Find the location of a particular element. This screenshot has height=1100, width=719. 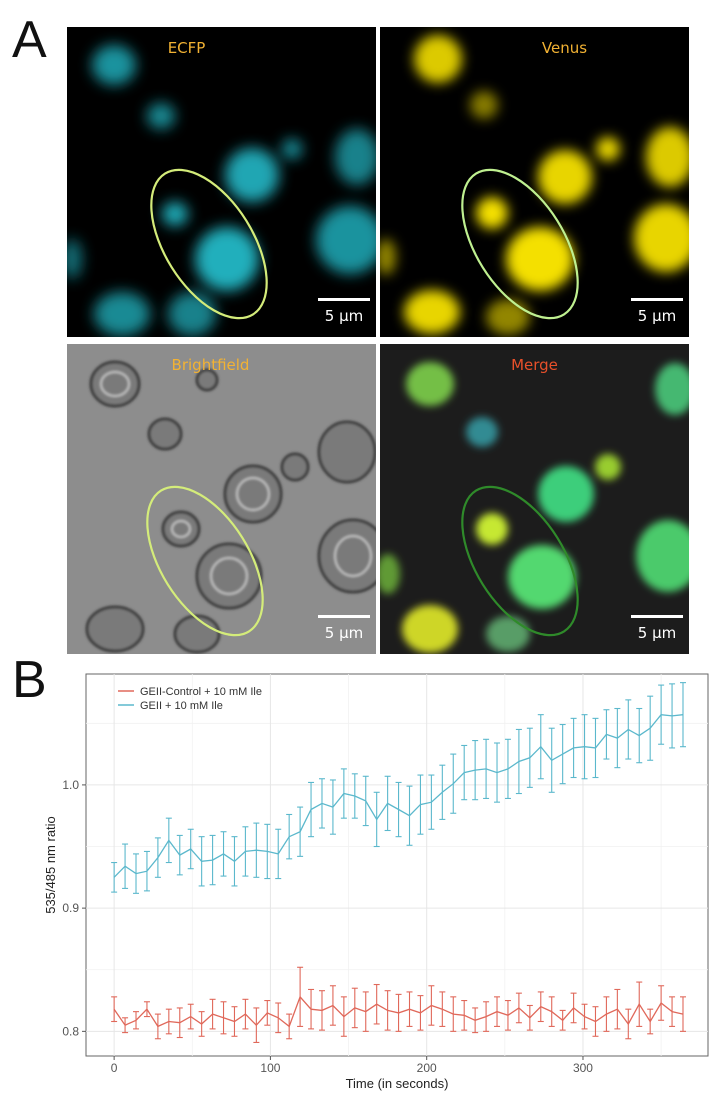

y-tick-label: 1.0 is located at coordinates (70, 785).